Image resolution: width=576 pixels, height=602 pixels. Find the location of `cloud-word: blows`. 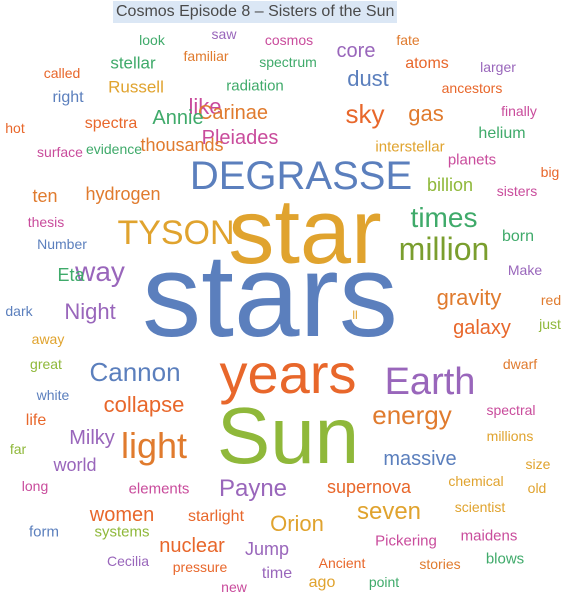

cloud-word: blows is located at coordinates (505, 559).